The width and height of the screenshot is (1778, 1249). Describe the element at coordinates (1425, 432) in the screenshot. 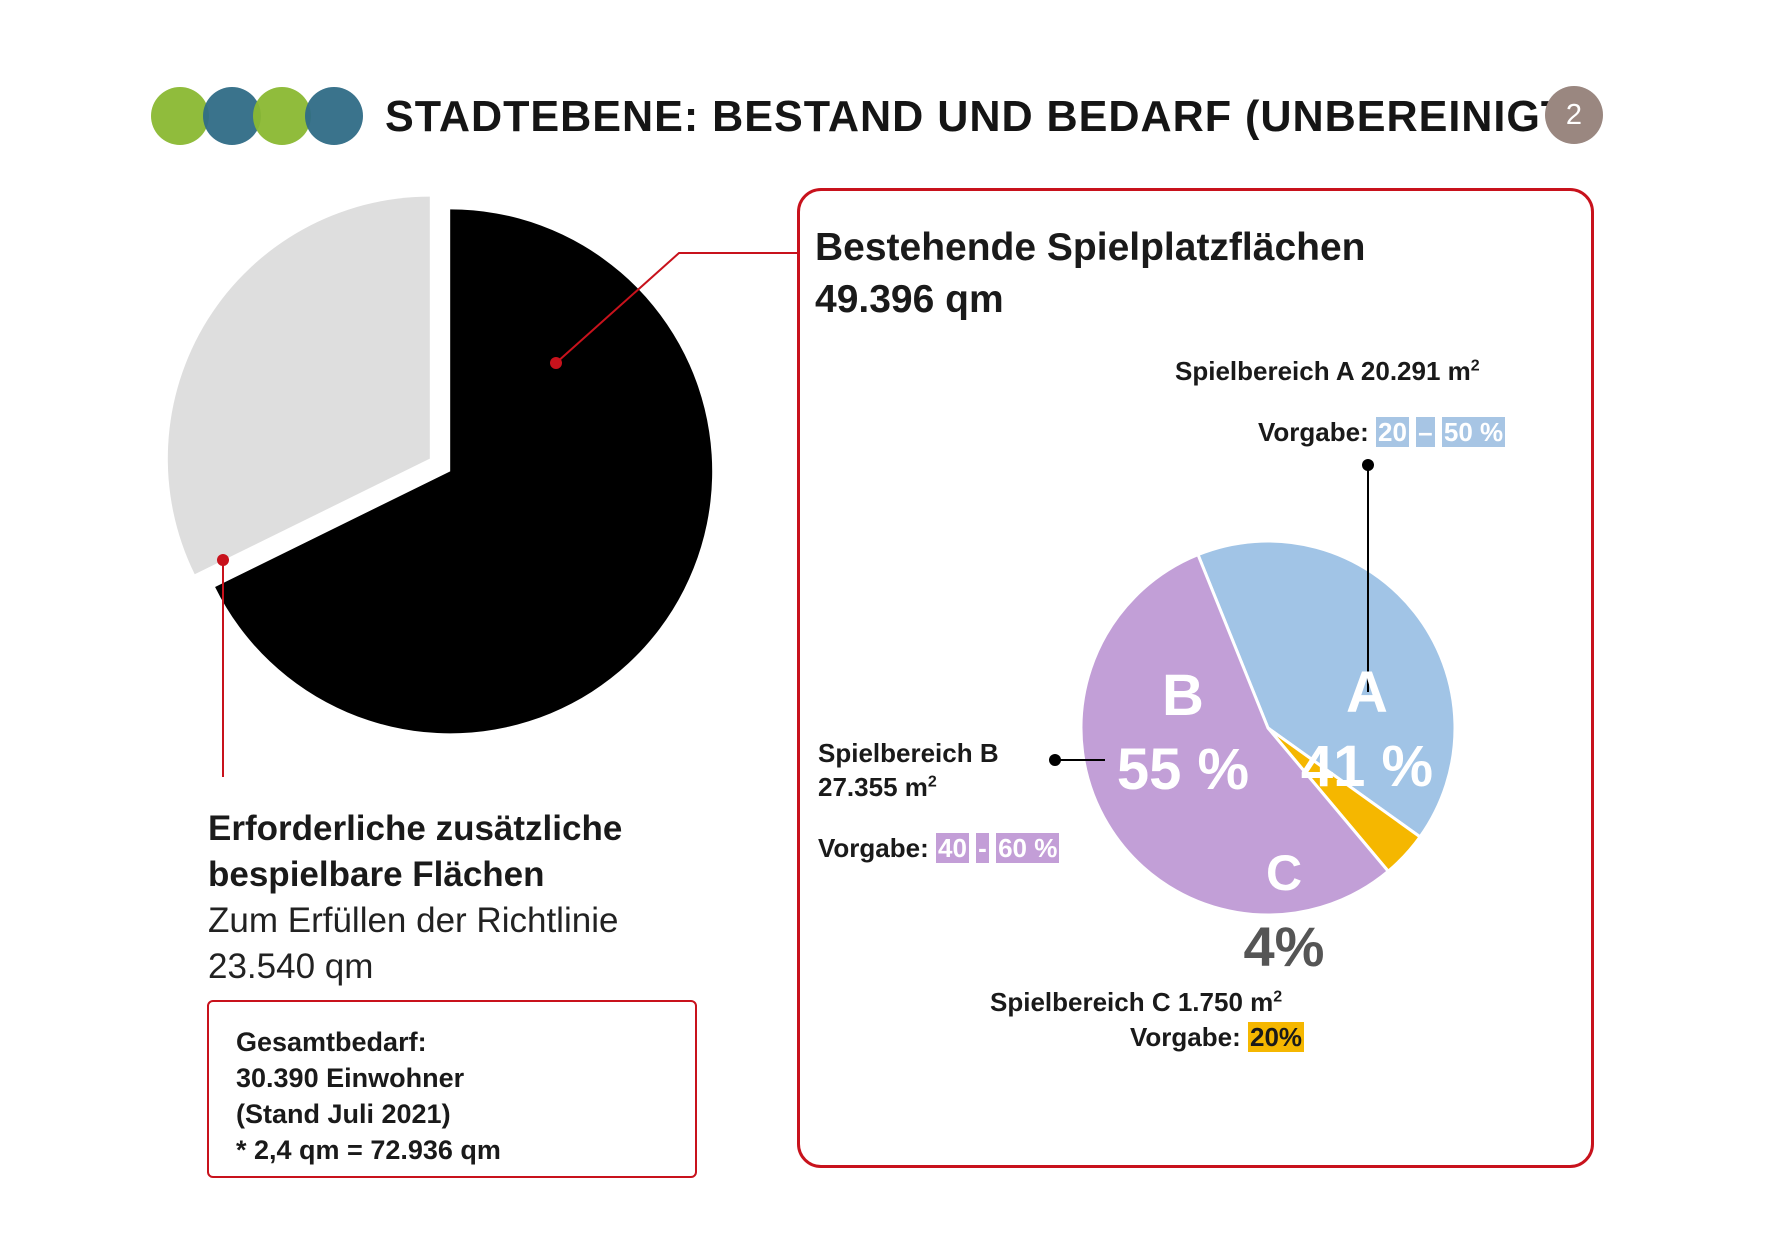

I see `range-a-dash: –` at that location.